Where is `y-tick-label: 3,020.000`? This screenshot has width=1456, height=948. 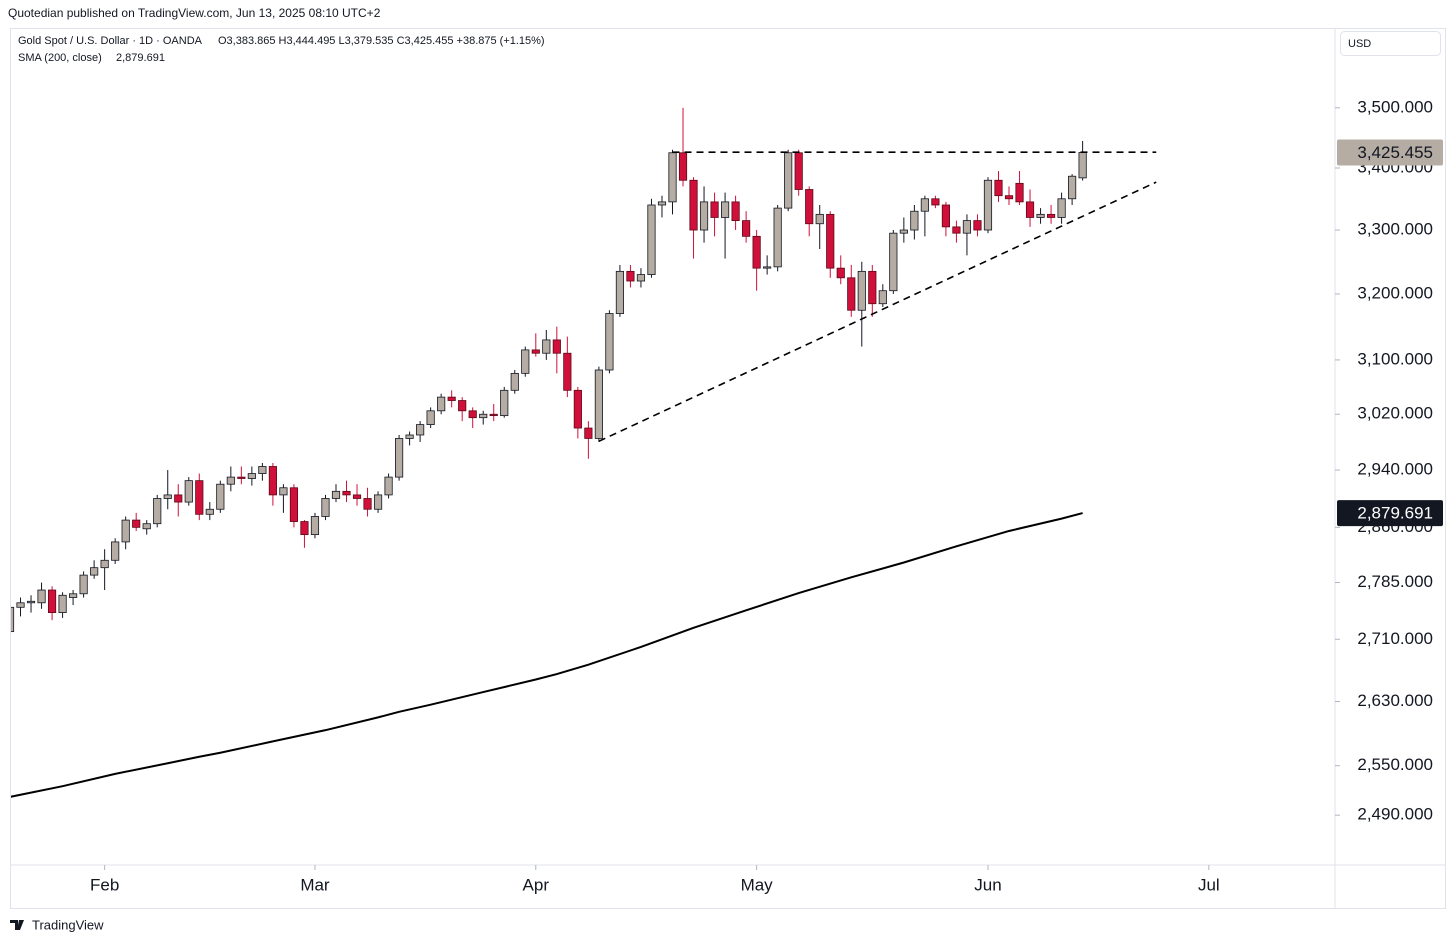
y-tick-label: 3,020.000 is located at coordinates (1395, 413).